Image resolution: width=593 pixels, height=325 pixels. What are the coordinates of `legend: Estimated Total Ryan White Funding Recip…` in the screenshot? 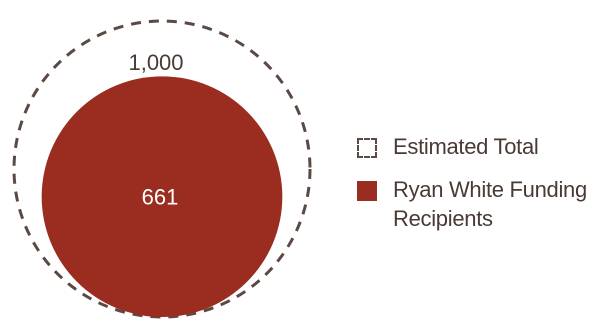 It's located at (475, 189).